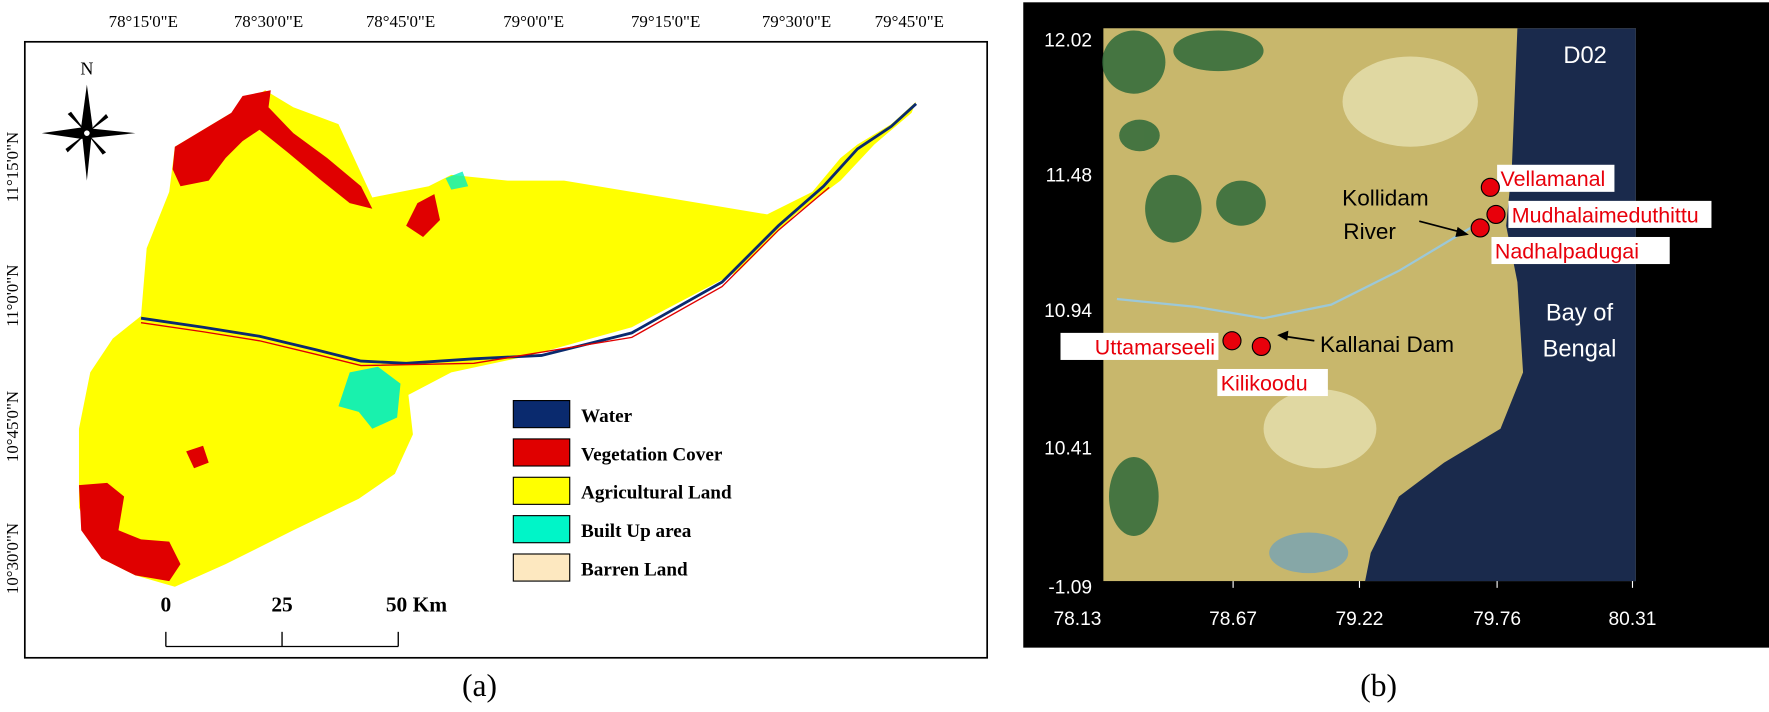 The image size is (1769, 712). Describe the element at coordinates (165, 605) in the screenshot. I see `scale-label: 0` at that location.